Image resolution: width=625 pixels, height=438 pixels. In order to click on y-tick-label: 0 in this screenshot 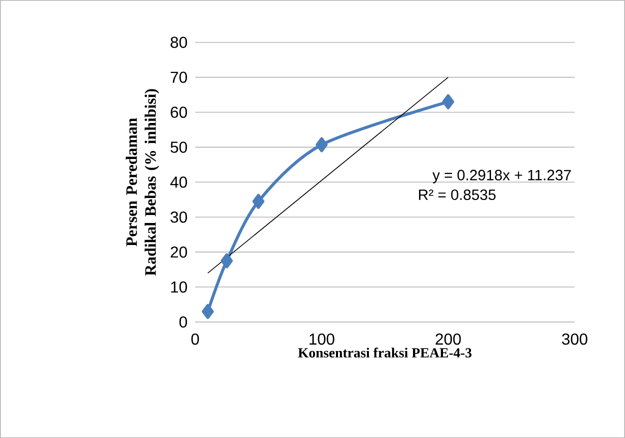, I will do `click(183, 322)`.